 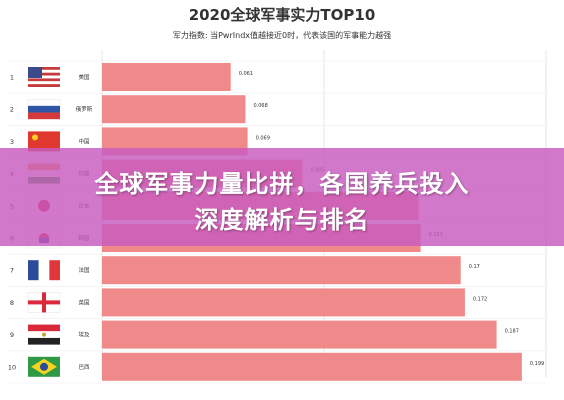 What do you see at coordinates (282, 220) in the screenshot?
I see `headline-line-2: 深度解析与排名` at bounding box center [282, 220].